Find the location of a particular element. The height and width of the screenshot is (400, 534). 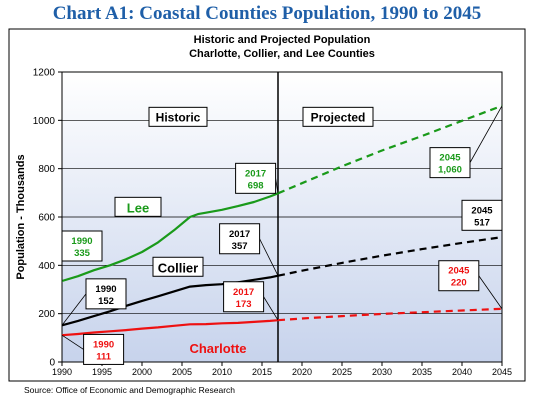

callout-value: 1,060 is located at coordinates (450, 170).